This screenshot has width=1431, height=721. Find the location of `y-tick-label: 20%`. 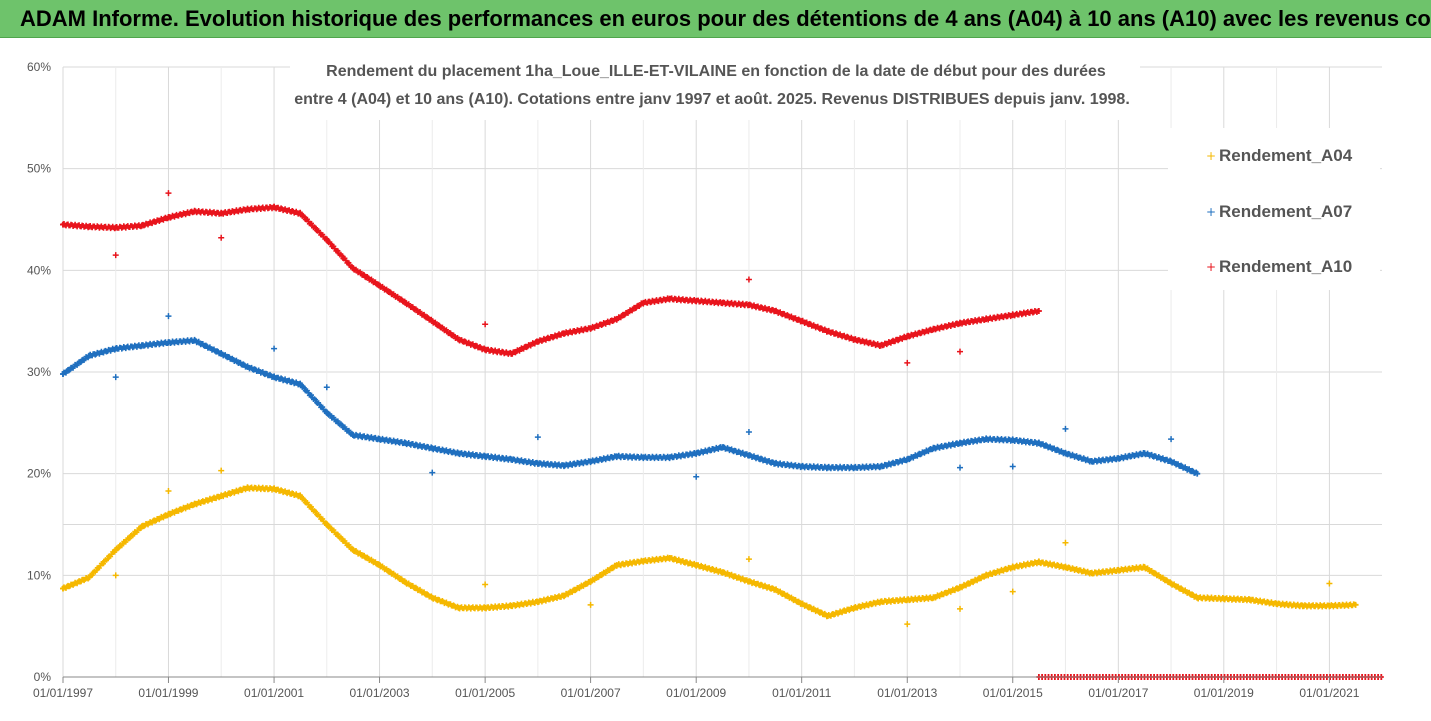

y-tick-label: 20% is located at coordinates (39, 474).